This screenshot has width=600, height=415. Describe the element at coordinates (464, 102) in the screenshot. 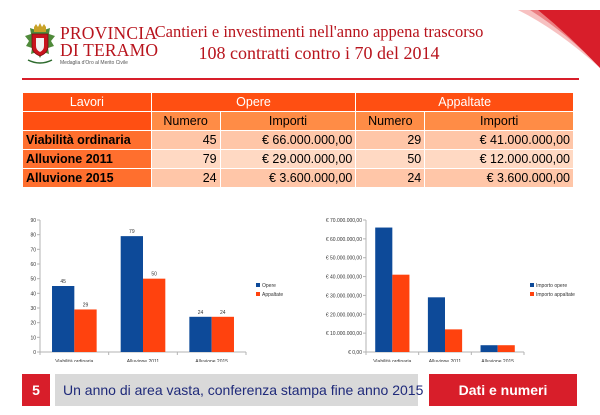

I see `header-appaltate: Appaltate` at that location.